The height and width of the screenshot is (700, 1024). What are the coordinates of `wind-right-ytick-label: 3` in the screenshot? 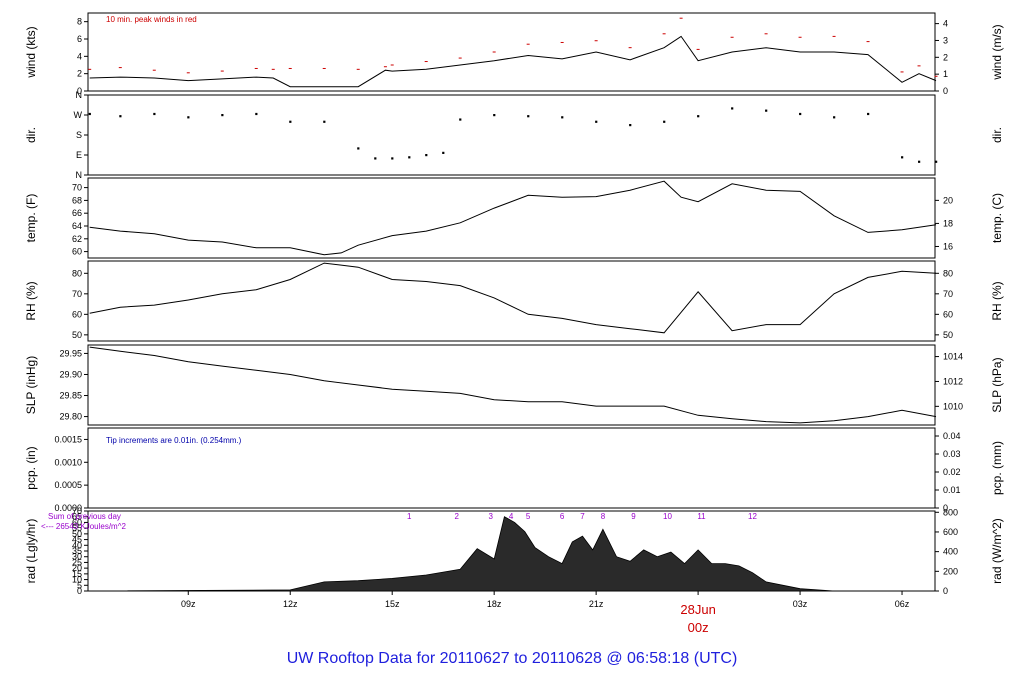 It's located at (945, 40).